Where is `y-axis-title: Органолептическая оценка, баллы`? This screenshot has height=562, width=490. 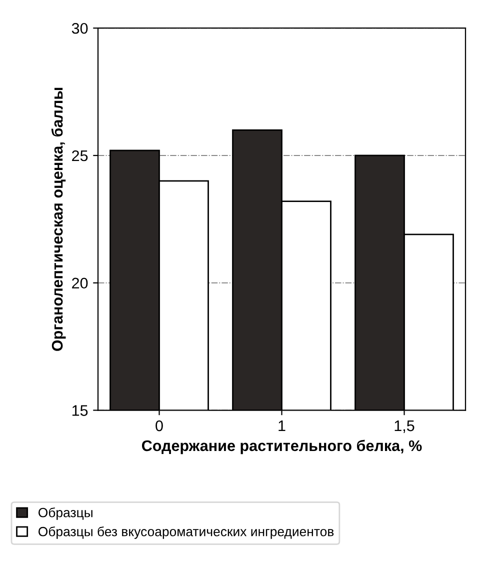
y-axis-title: Органолептическая оценка, баллы is located at coordinates (58, 219).